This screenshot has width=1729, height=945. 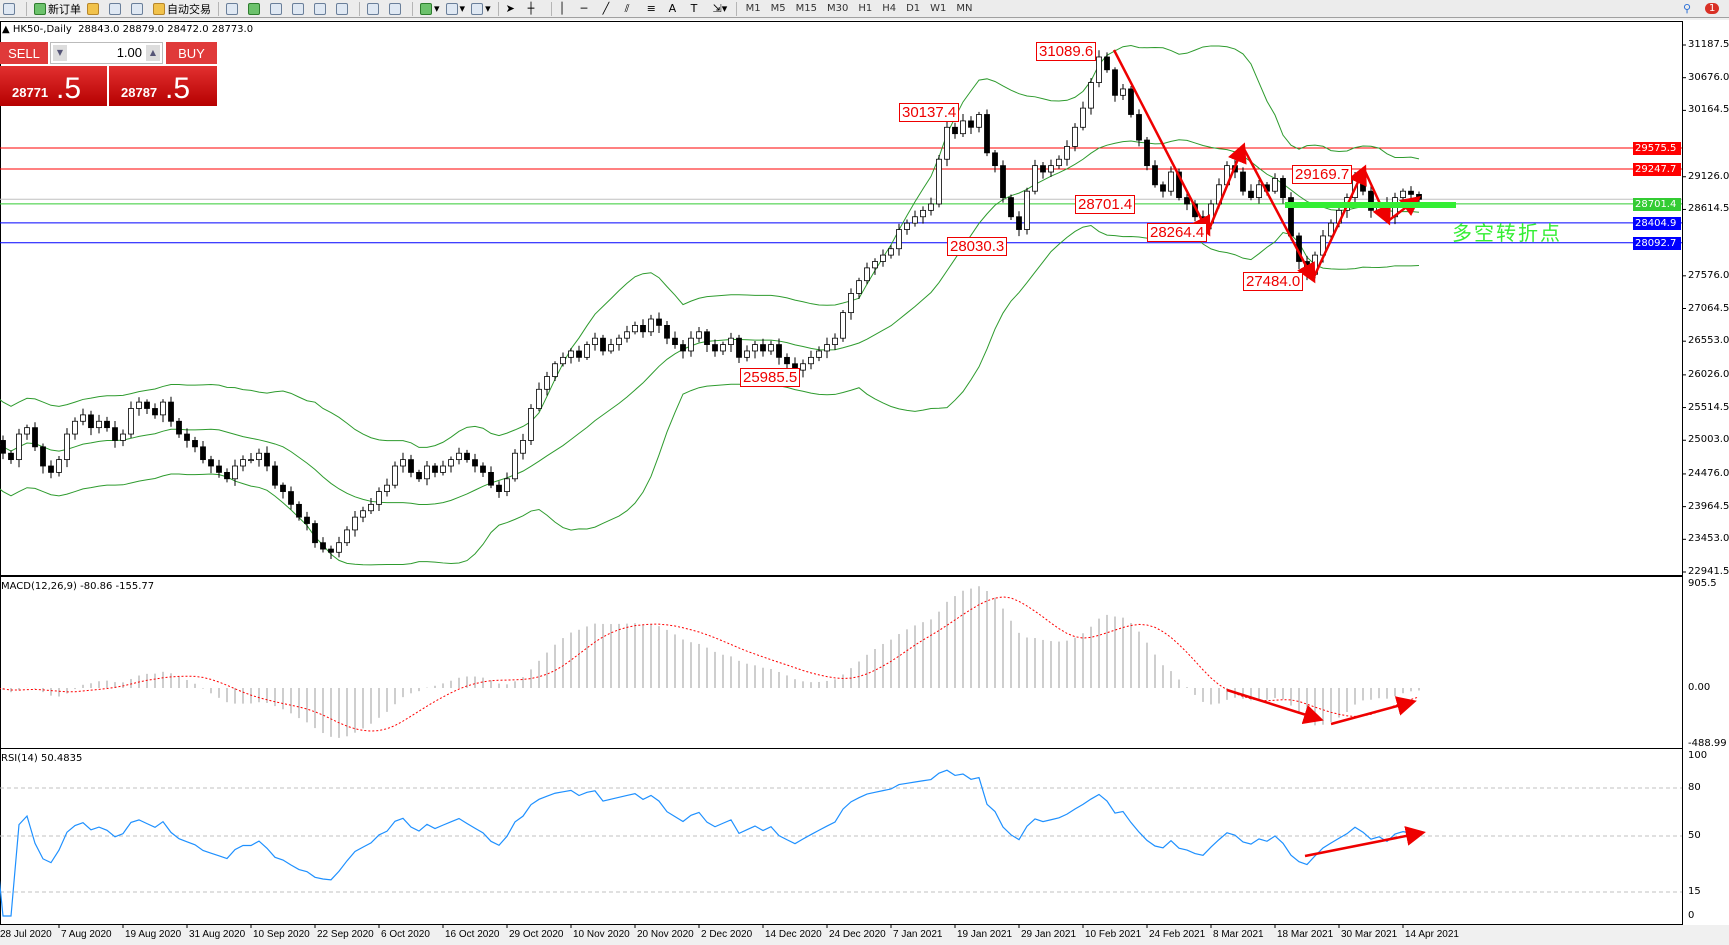 What do you see at coordinates (1694, 835) in the screenshot?
I see `rsi-axis-label: 50` at bounding box center [1694, 835].